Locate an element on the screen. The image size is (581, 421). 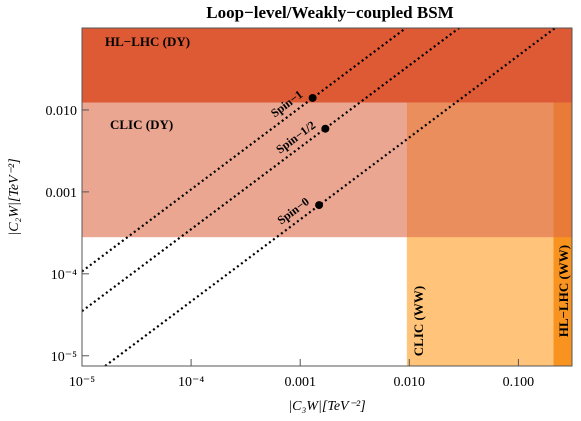
region-label: HL−LHC (DY) is located at coordinates (147, 41).